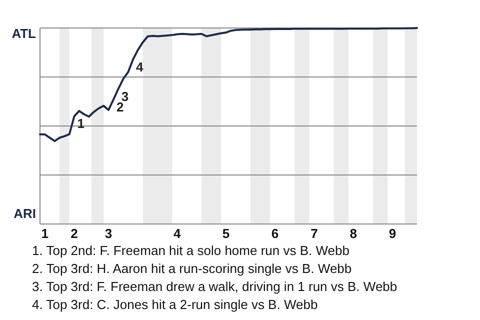 This screenshot has height=320, width=480. I want to click on text: ATL, so click(24, 33).